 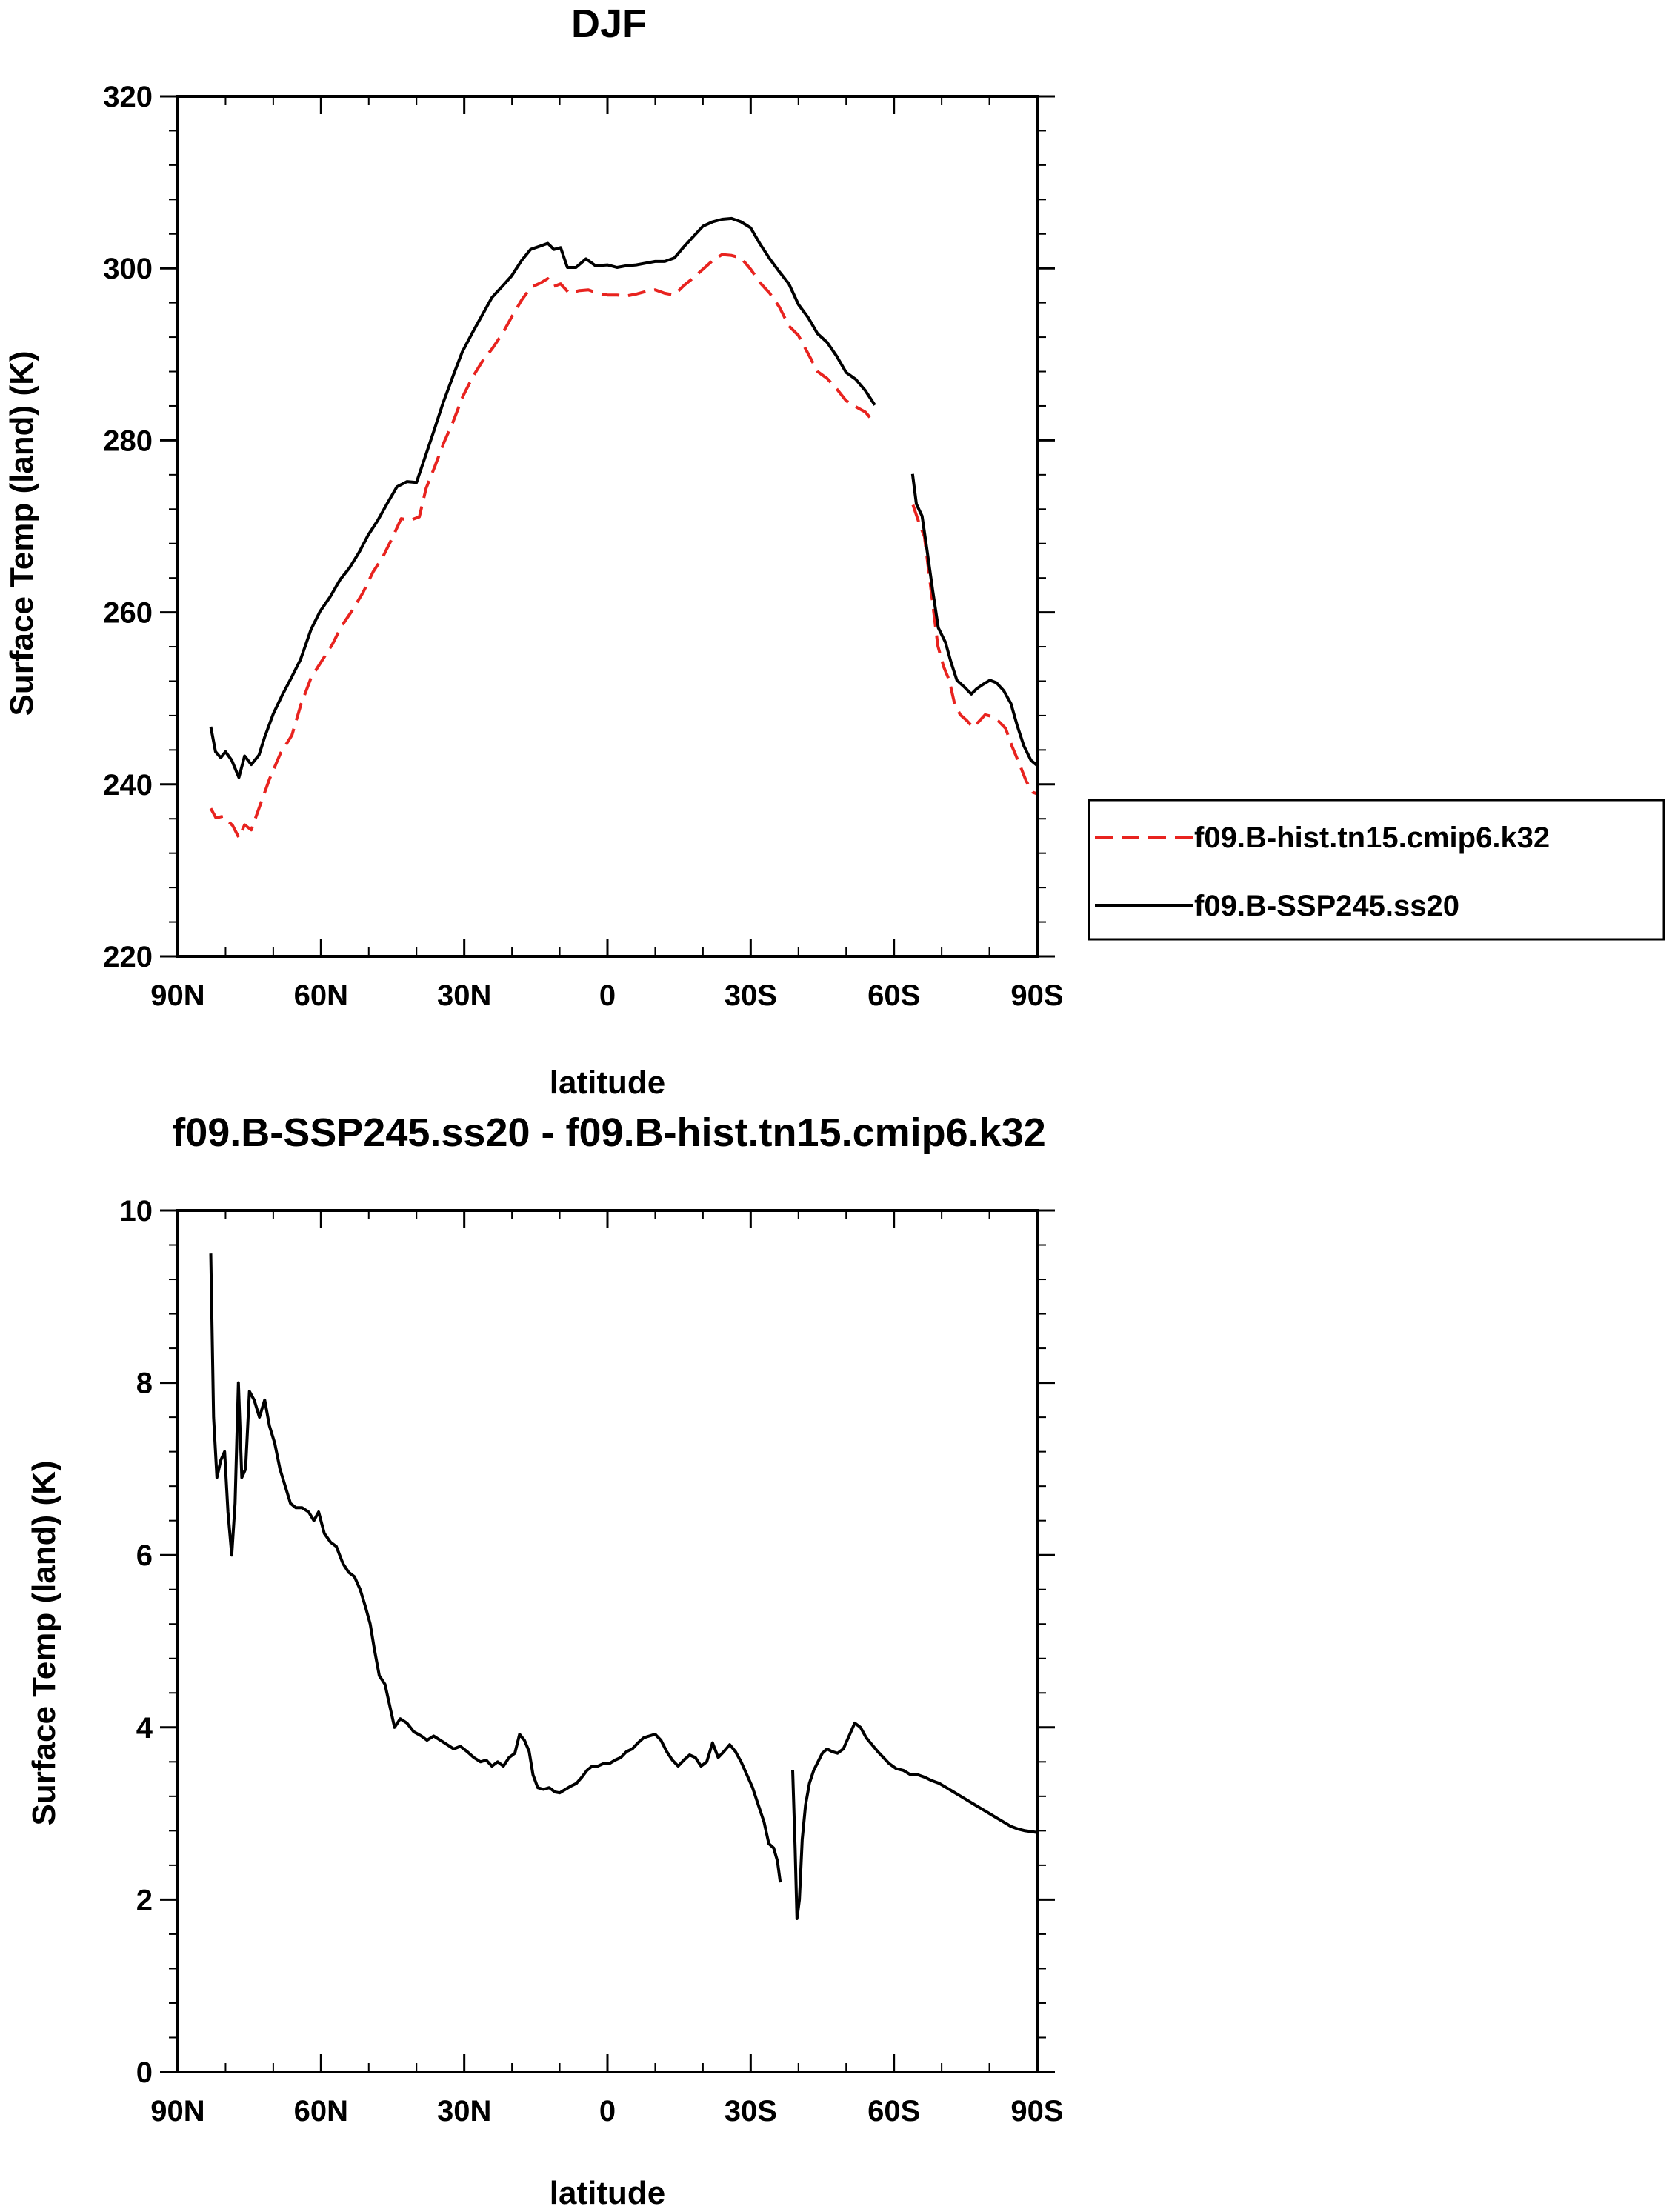 What do you see at coordinates (128, 785) in the screenshot?
I see `top-ytick-label: 240` at bounding box center [128, 785].